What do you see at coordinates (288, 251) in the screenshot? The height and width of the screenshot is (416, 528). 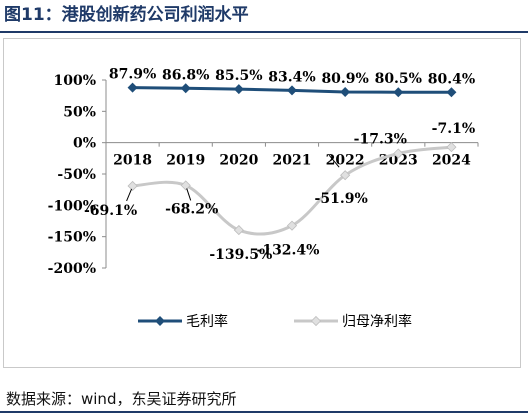 I see `net-margin-data-label: -132.4%` at bounding box center [288, 251].